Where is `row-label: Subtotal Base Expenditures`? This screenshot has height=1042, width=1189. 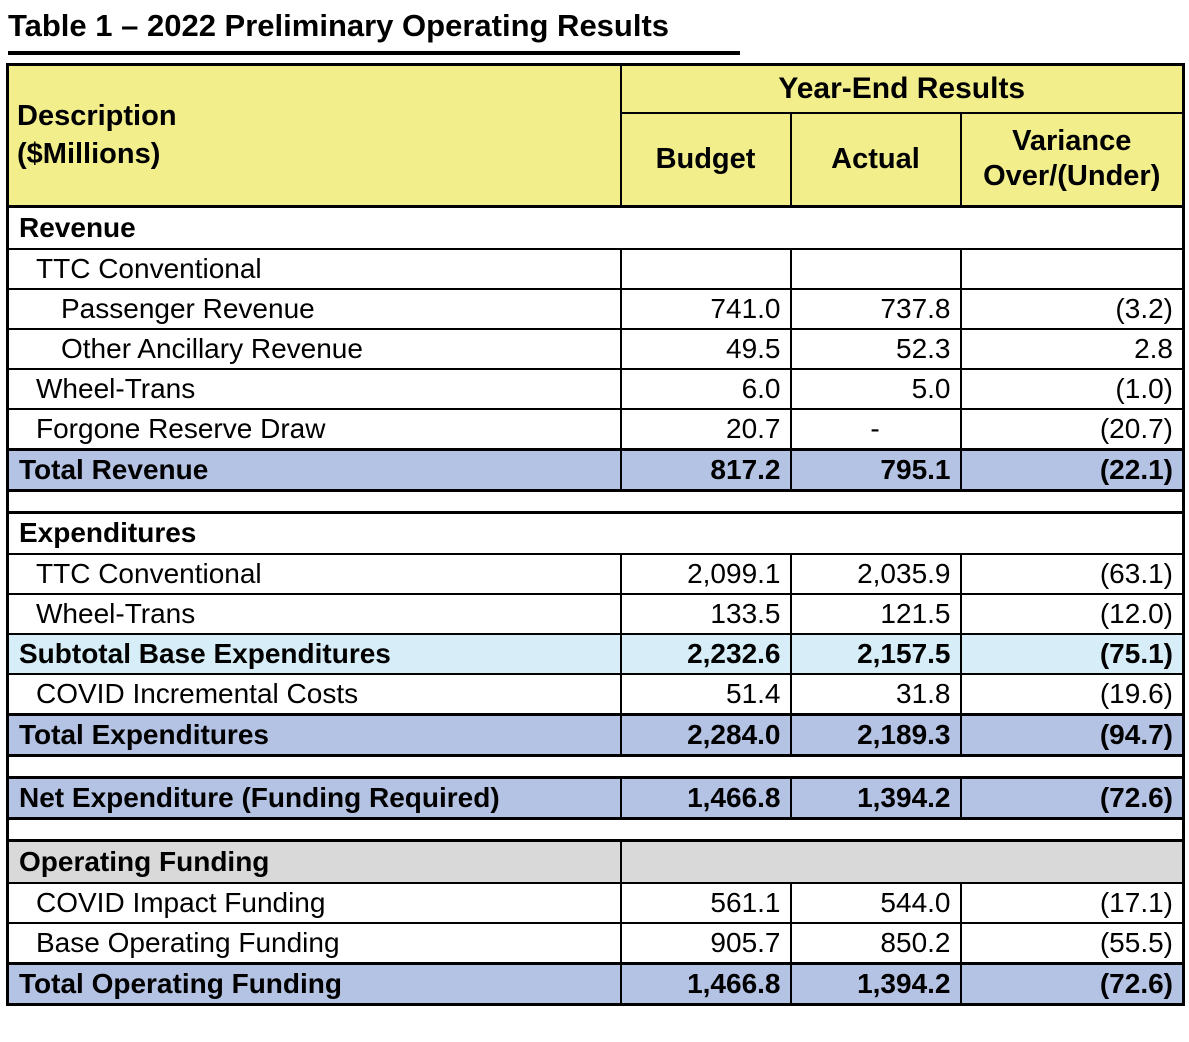
row-label: Subtotal Base Expenditures is located at coordinates (314, 654).